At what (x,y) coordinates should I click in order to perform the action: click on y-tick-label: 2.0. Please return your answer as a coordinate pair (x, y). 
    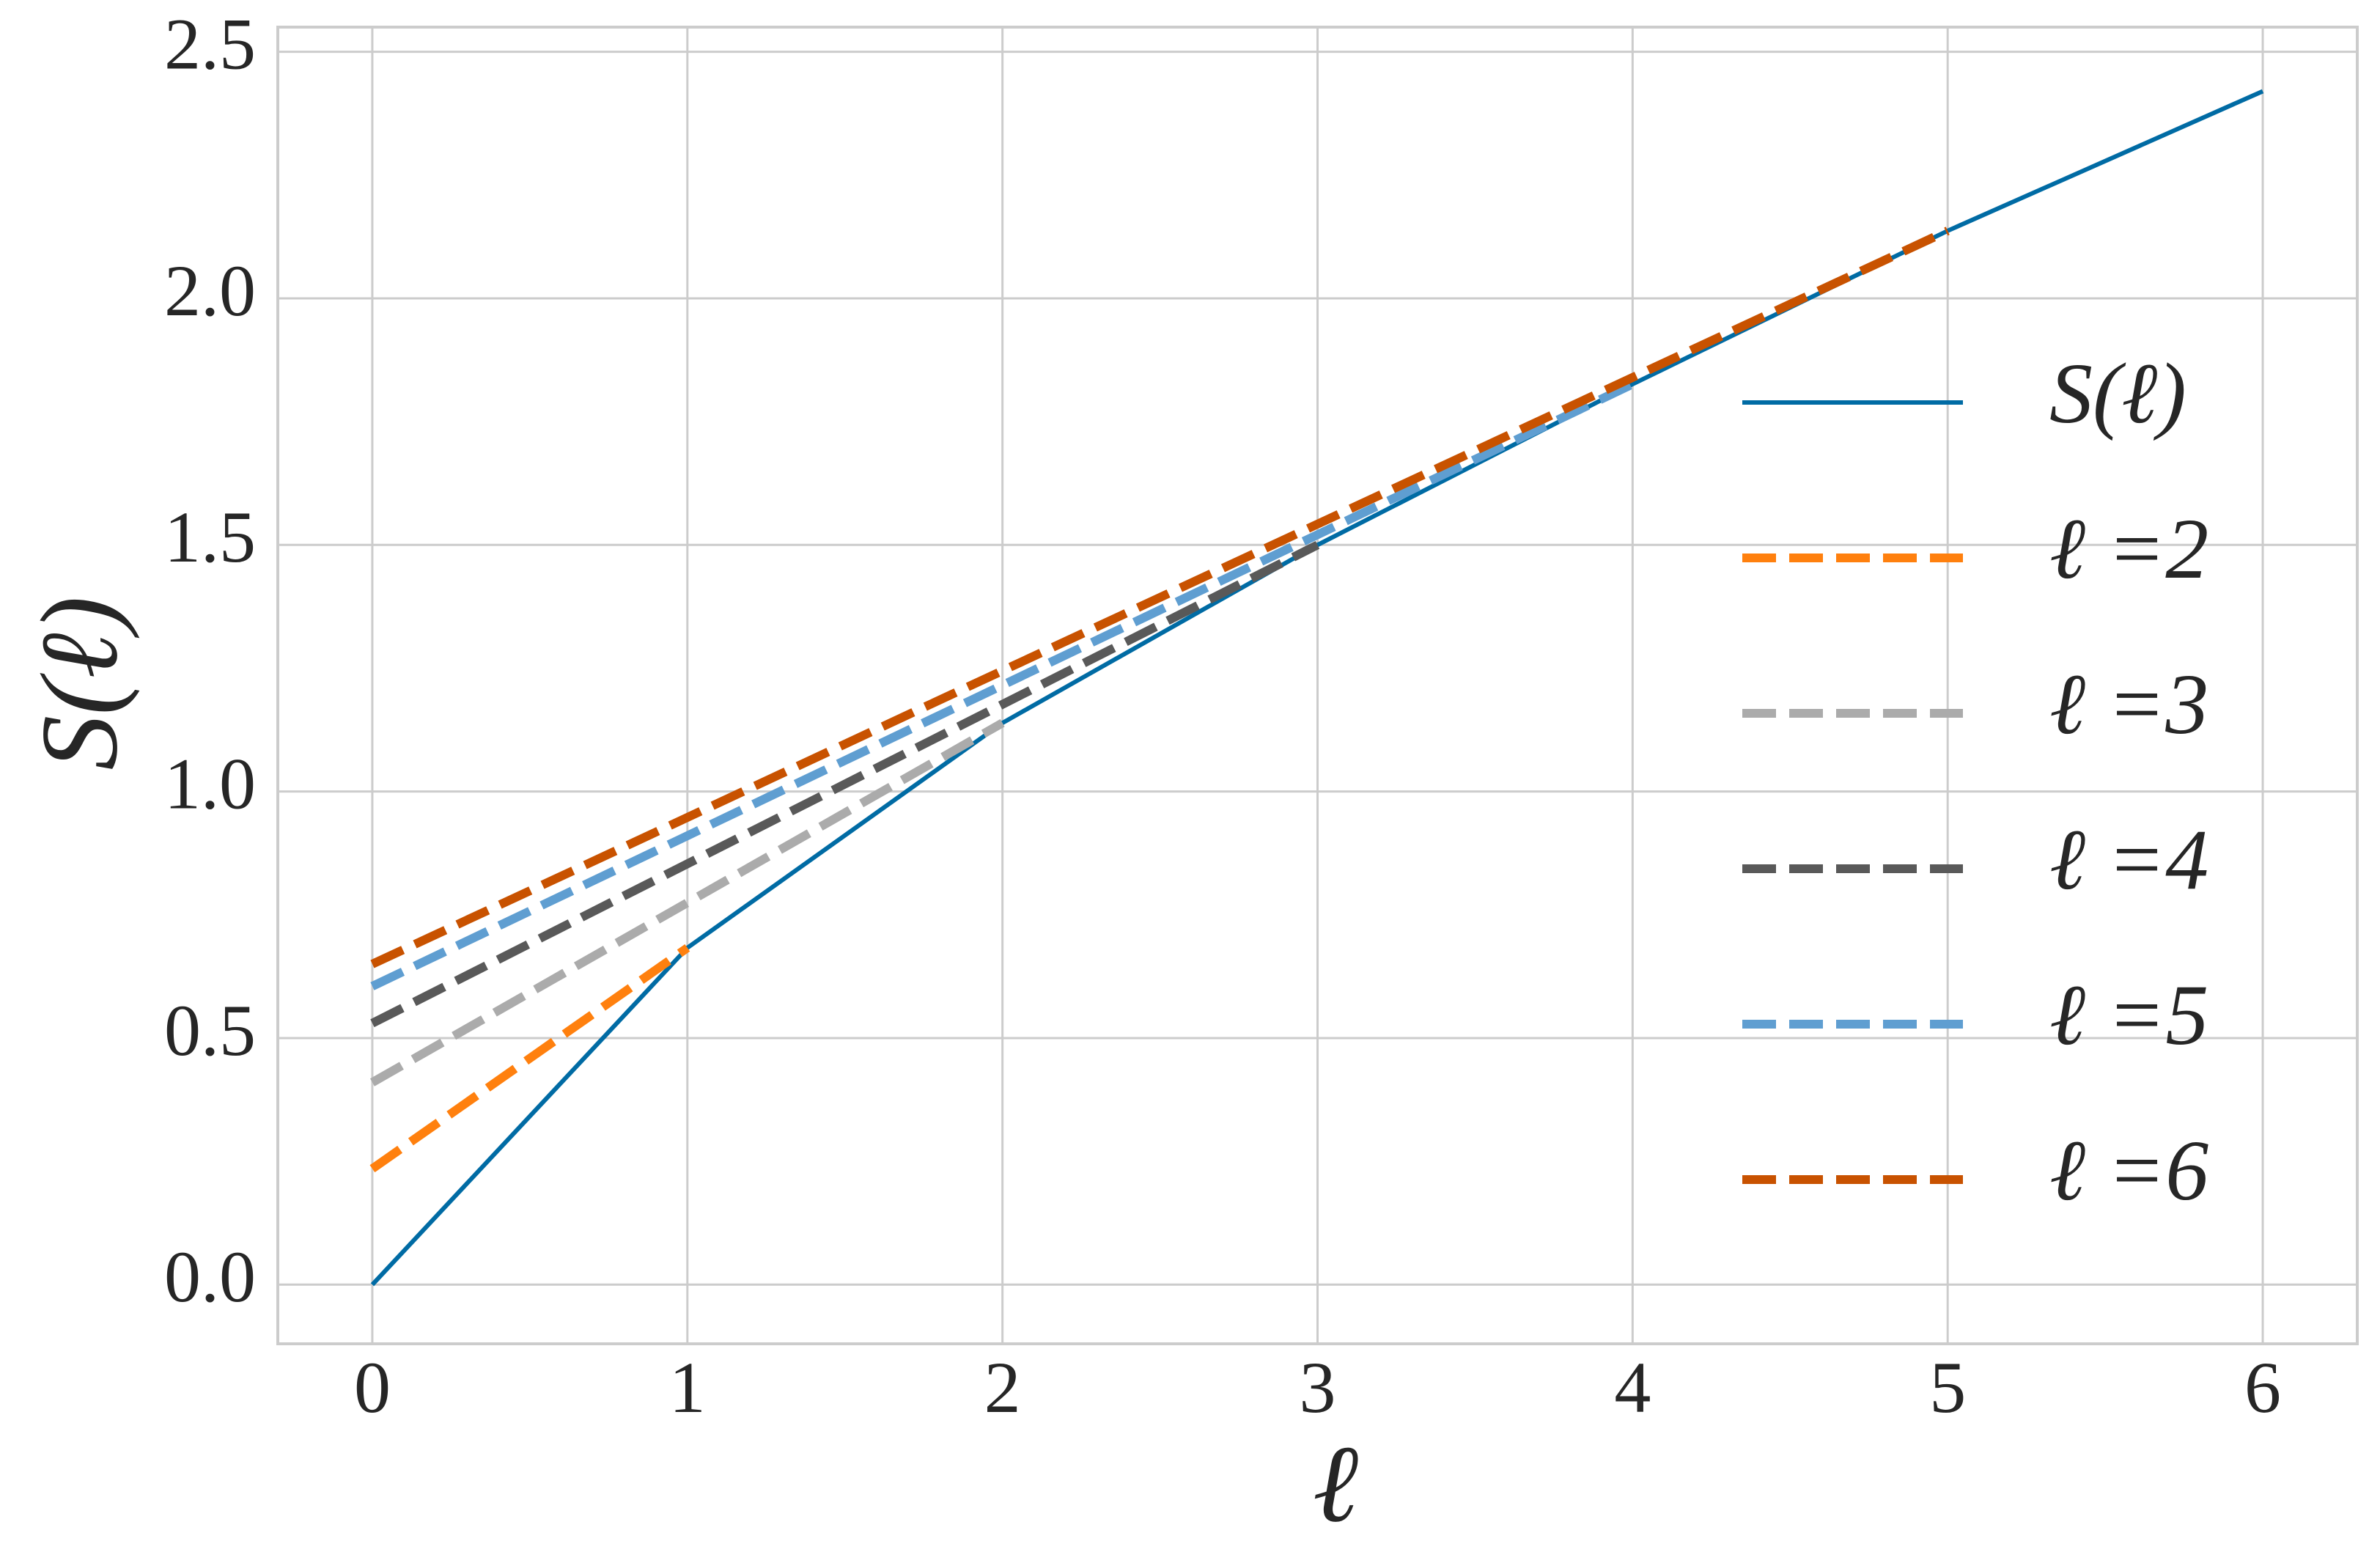
    Looking at the image, I should click on (210, 290).